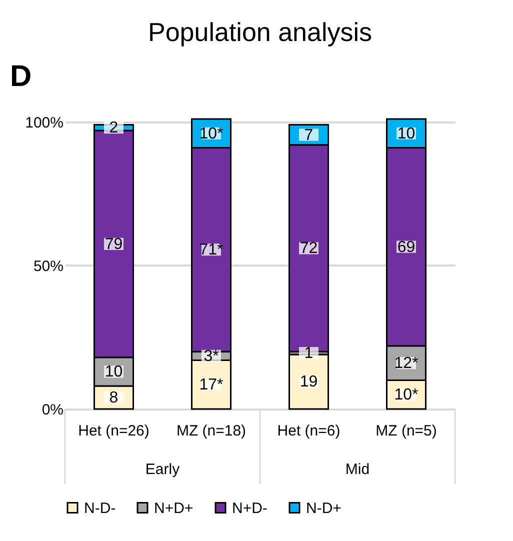 The height and width of the screenshot is (541, 513). Describe the element at coordinates (308, 431) in the screenshot. I see `x-tick-label: Het (n=6)` at that location.